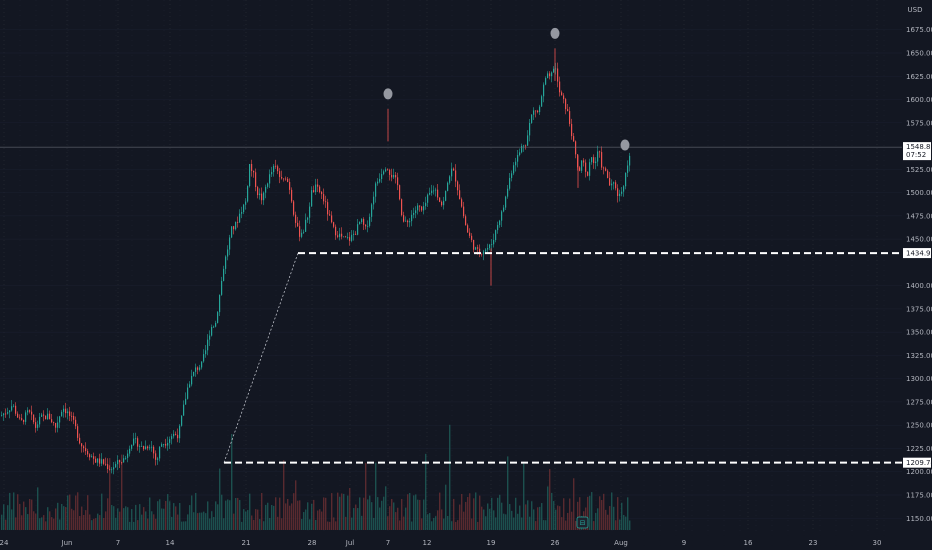 The width and height of the screenshot is (932, 550). Describe the element at coordinates (388, 543) in the screenshot. I see `x-tick-label: 7` at that location.